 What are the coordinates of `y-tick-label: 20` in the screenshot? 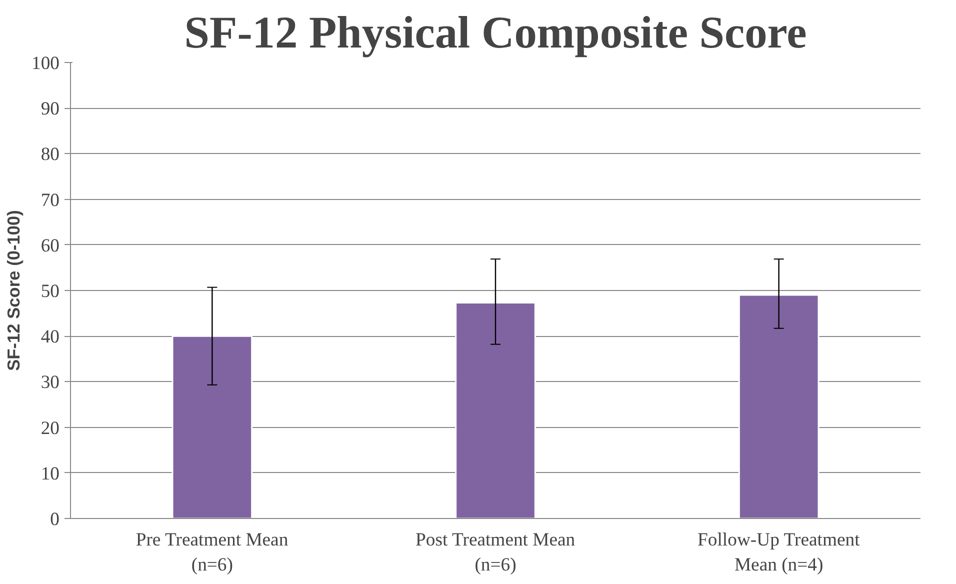 It's located at (50, 428).